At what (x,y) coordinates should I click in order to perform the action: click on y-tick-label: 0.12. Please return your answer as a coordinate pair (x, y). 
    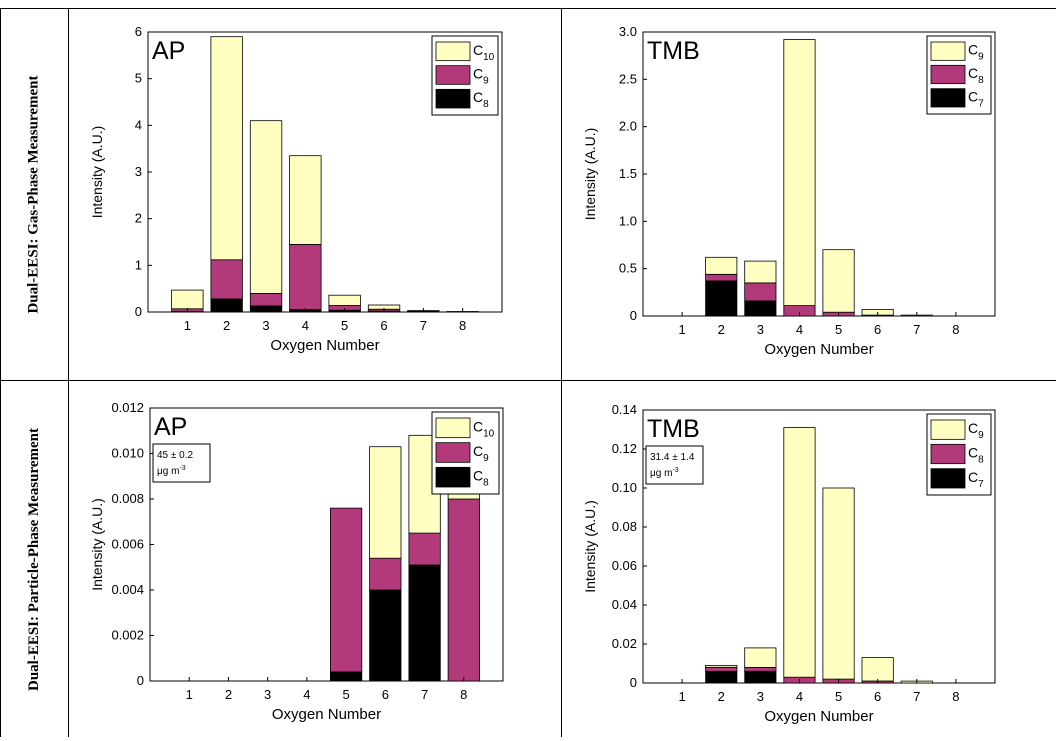
    Looking at the image, I should click on (624, 448).